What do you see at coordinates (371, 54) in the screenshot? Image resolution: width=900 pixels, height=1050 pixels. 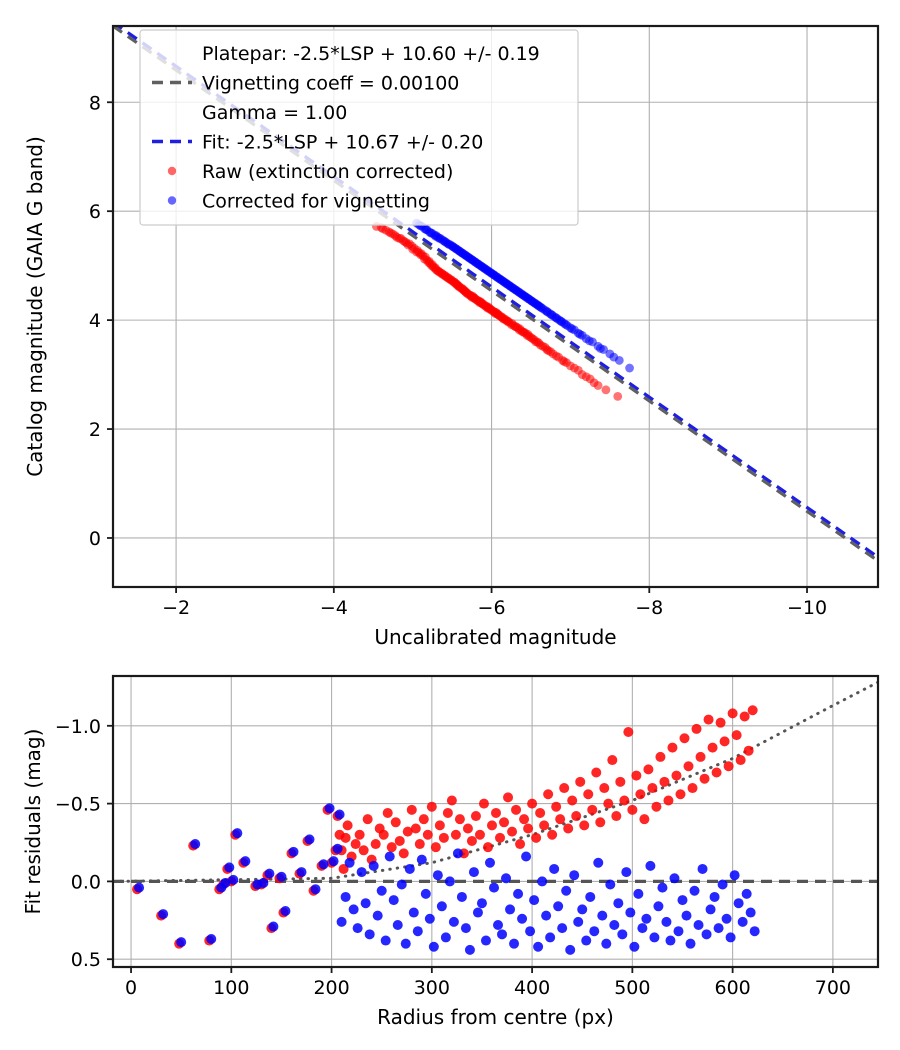 I see `legend-entry: Platepar: -2.5*LSP + 10.60 +/- 0.19` at bounding box center [371, 54].